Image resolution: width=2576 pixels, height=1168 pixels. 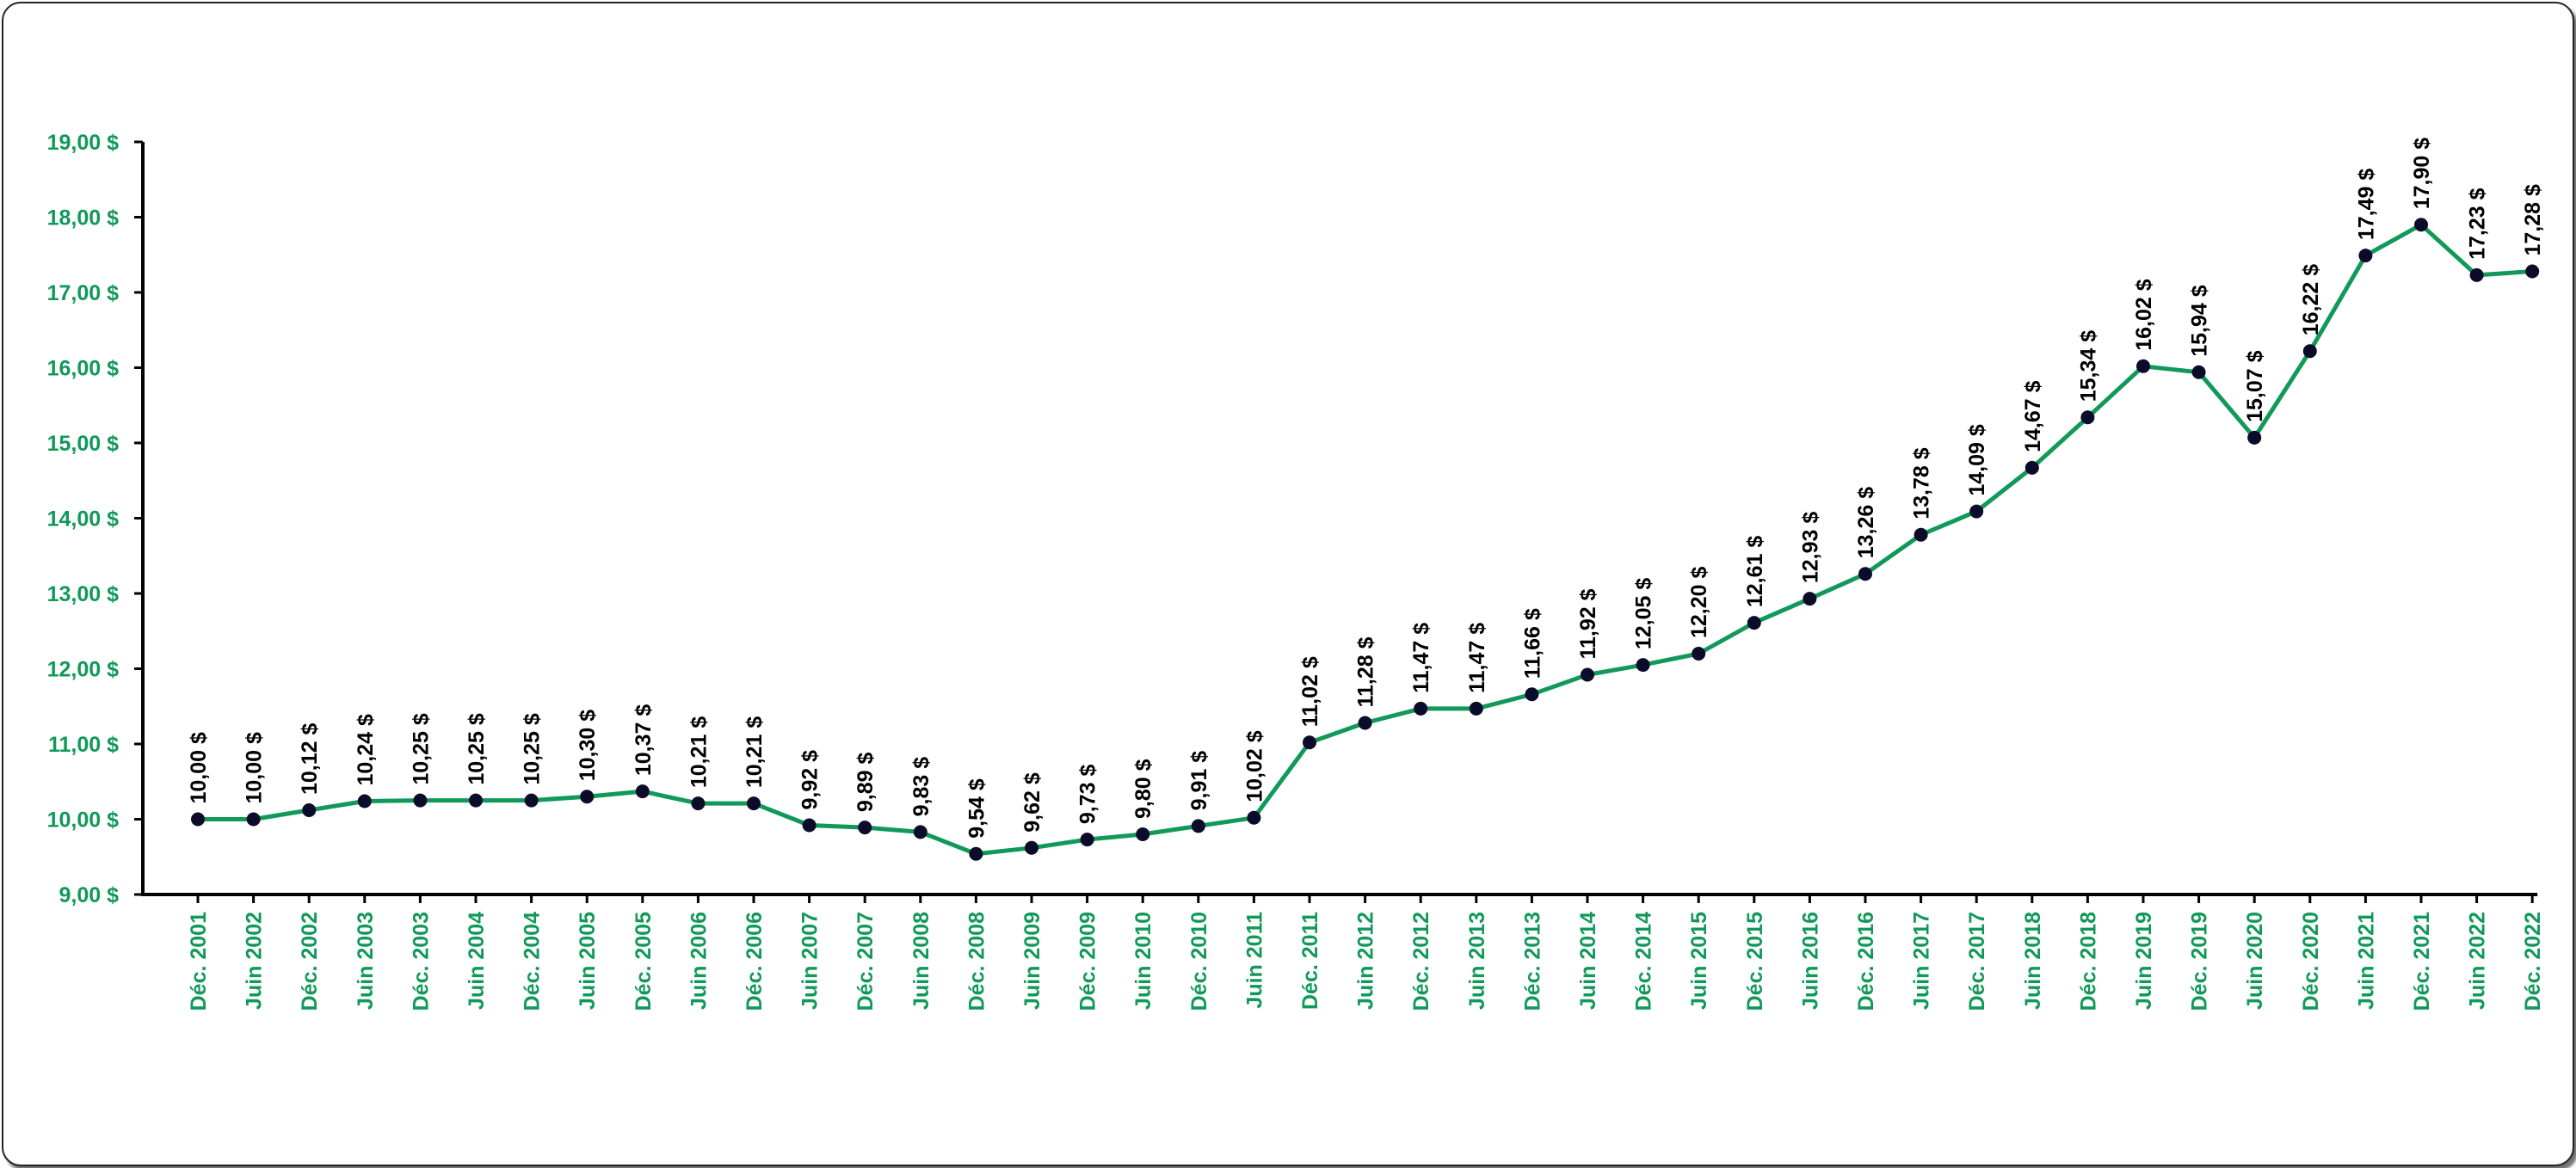 I want to click on data-label: 17,90 $, so click(x=2422, y=174).